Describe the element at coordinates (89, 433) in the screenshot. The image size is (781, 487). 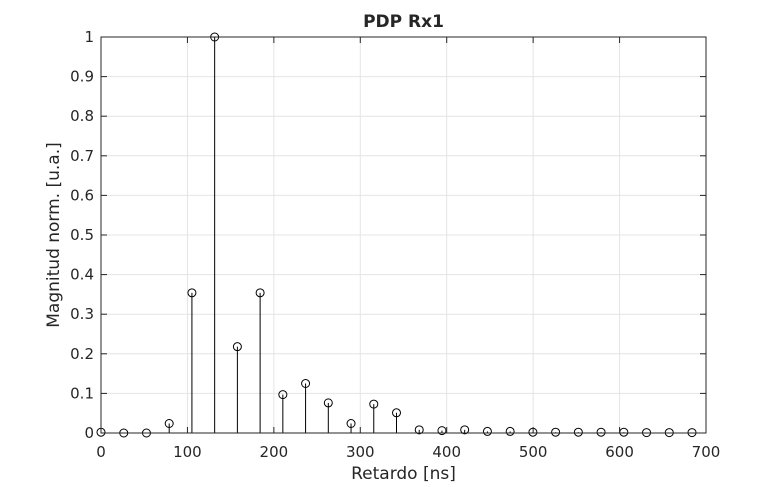
I see `y-tick-label: 0` at that location.